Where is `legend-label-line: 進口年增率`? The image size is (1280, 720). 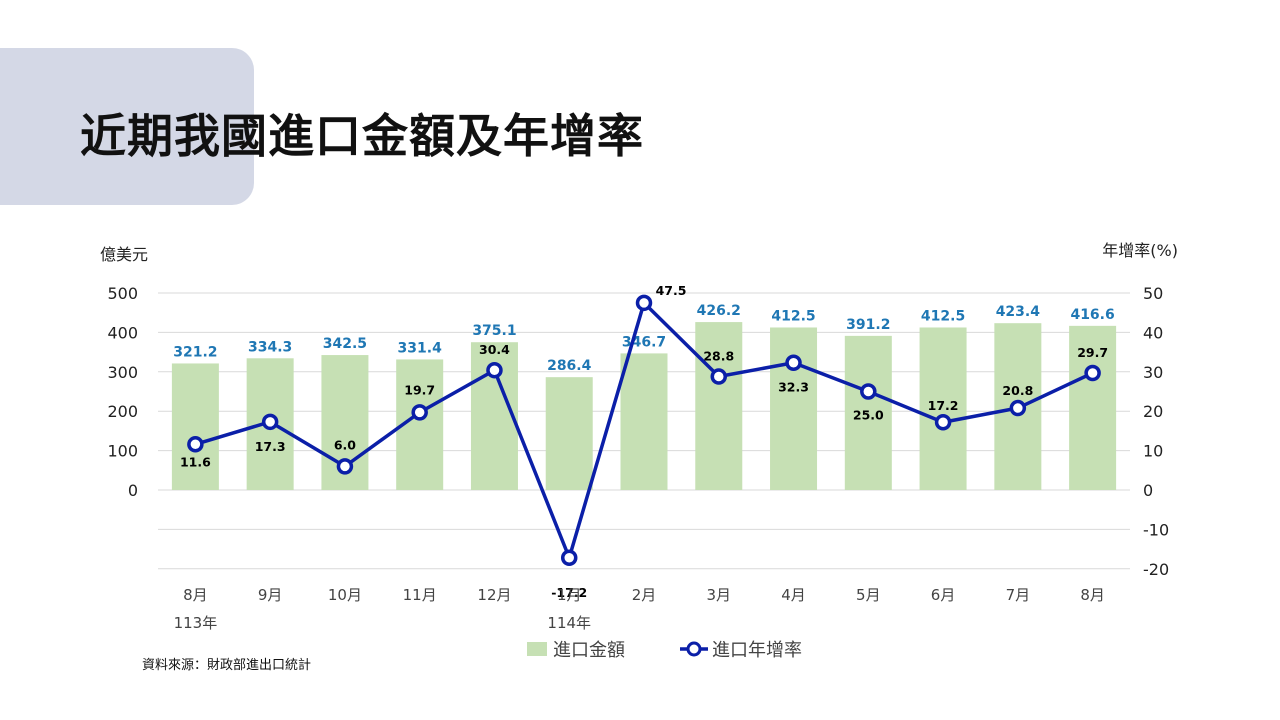 legend-label-line: 進口年增率 is located at coordinates (757, 650).